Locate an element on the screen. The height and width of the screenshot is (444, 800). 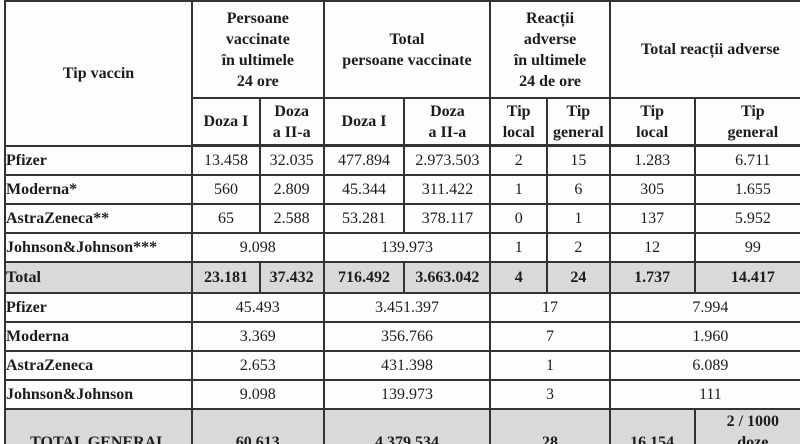
cell-value: 53.281 is located at coordinates (364, 218).